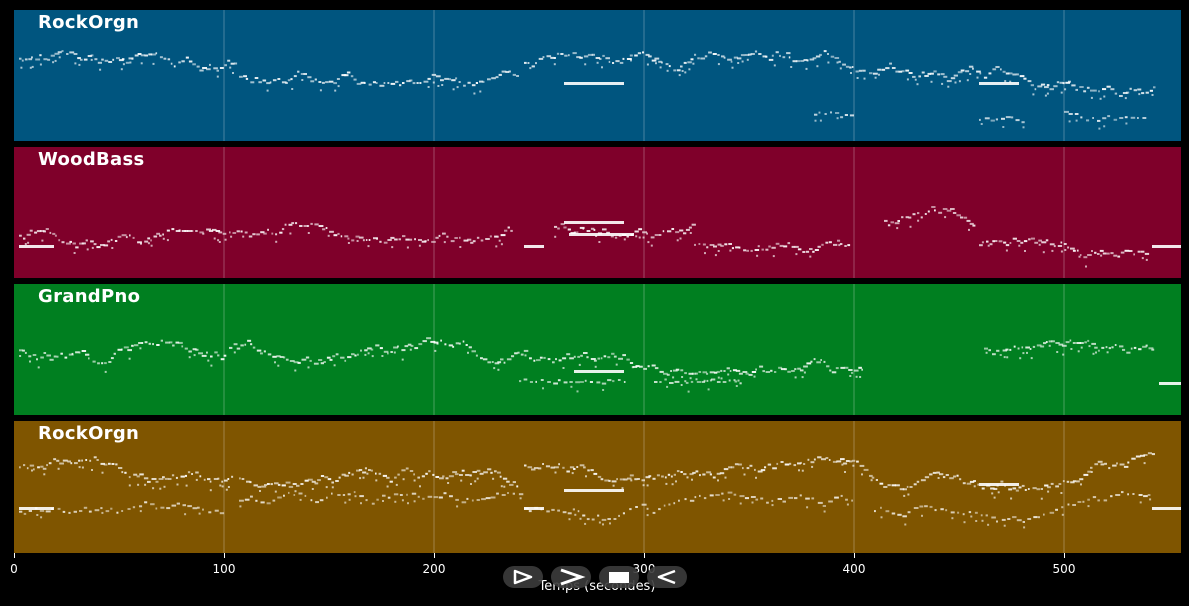 Image resolution: width=1189 pixels, height=606 pixels. What do you see at coordinates (534, 508) in the screenshot?
I see `sustained-note` at bounding box center [534, 508].